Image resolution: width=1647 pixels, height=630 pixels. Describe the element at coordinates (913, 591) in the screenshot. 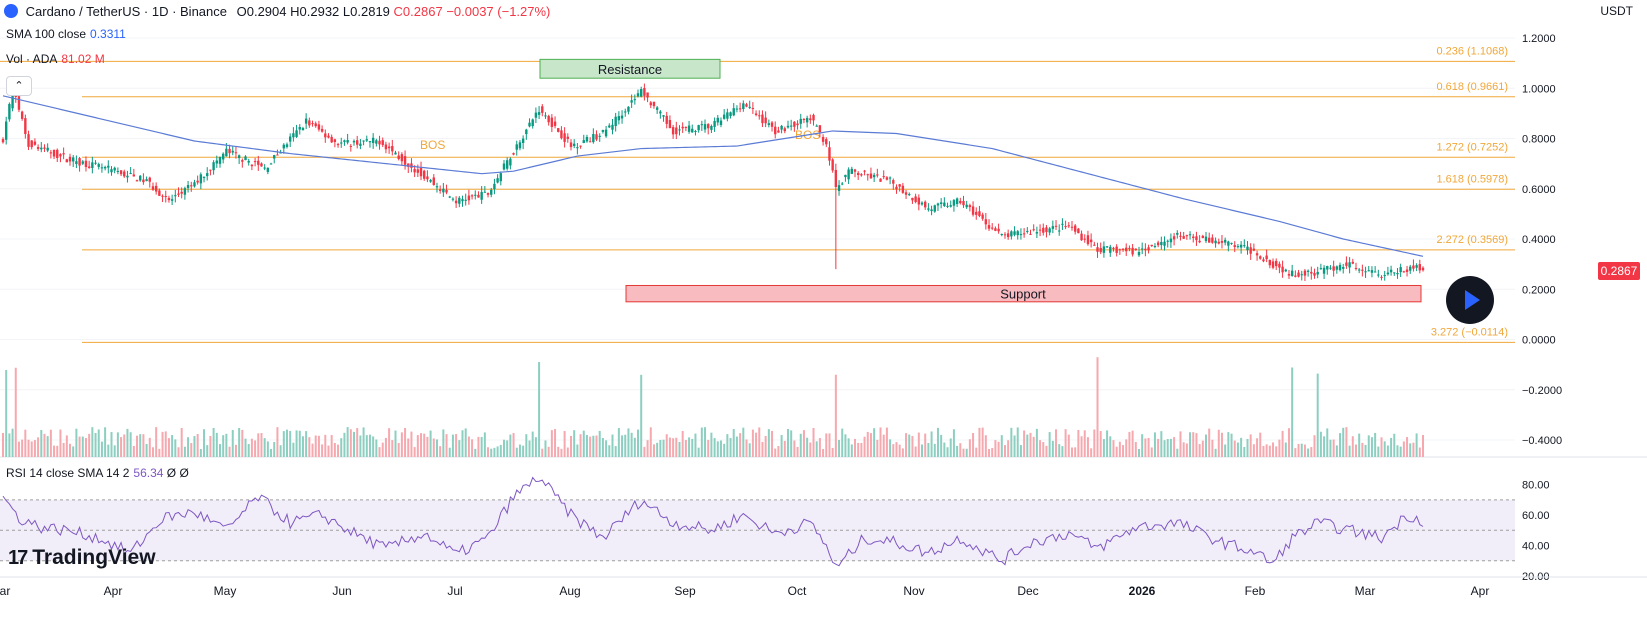

I see `time-tick-label: Nov` at that location.